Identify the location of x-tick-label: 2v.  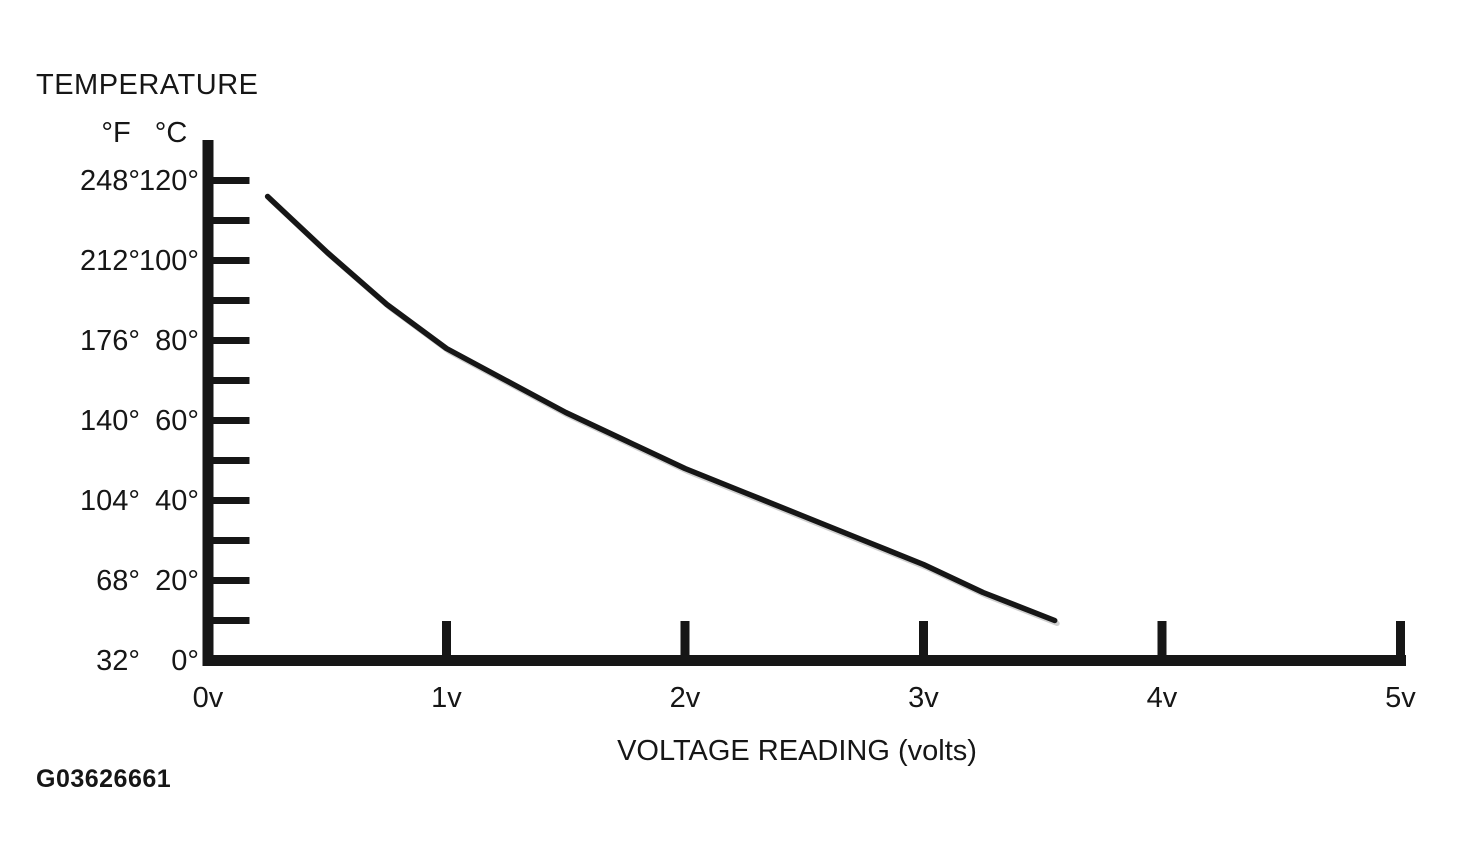
(685, 698).